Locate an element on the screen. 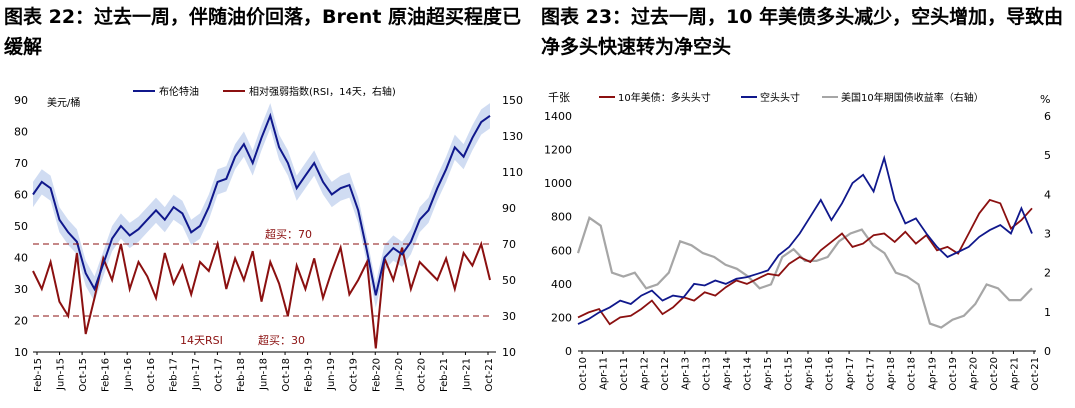 The width and height of the screenshot is (1075, 408). left-chart-title: 图表 22：过去一周，伴随油价回落，Brent 原油超买程度已缓解 is located at coordinates (263, 32).